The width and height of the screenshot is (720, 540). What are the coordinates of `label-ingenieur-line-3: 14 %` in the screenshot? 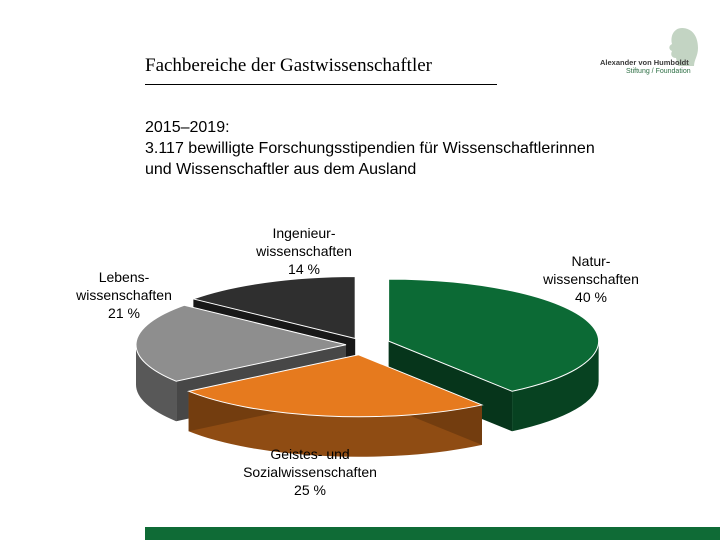 It's located at (304, 269).